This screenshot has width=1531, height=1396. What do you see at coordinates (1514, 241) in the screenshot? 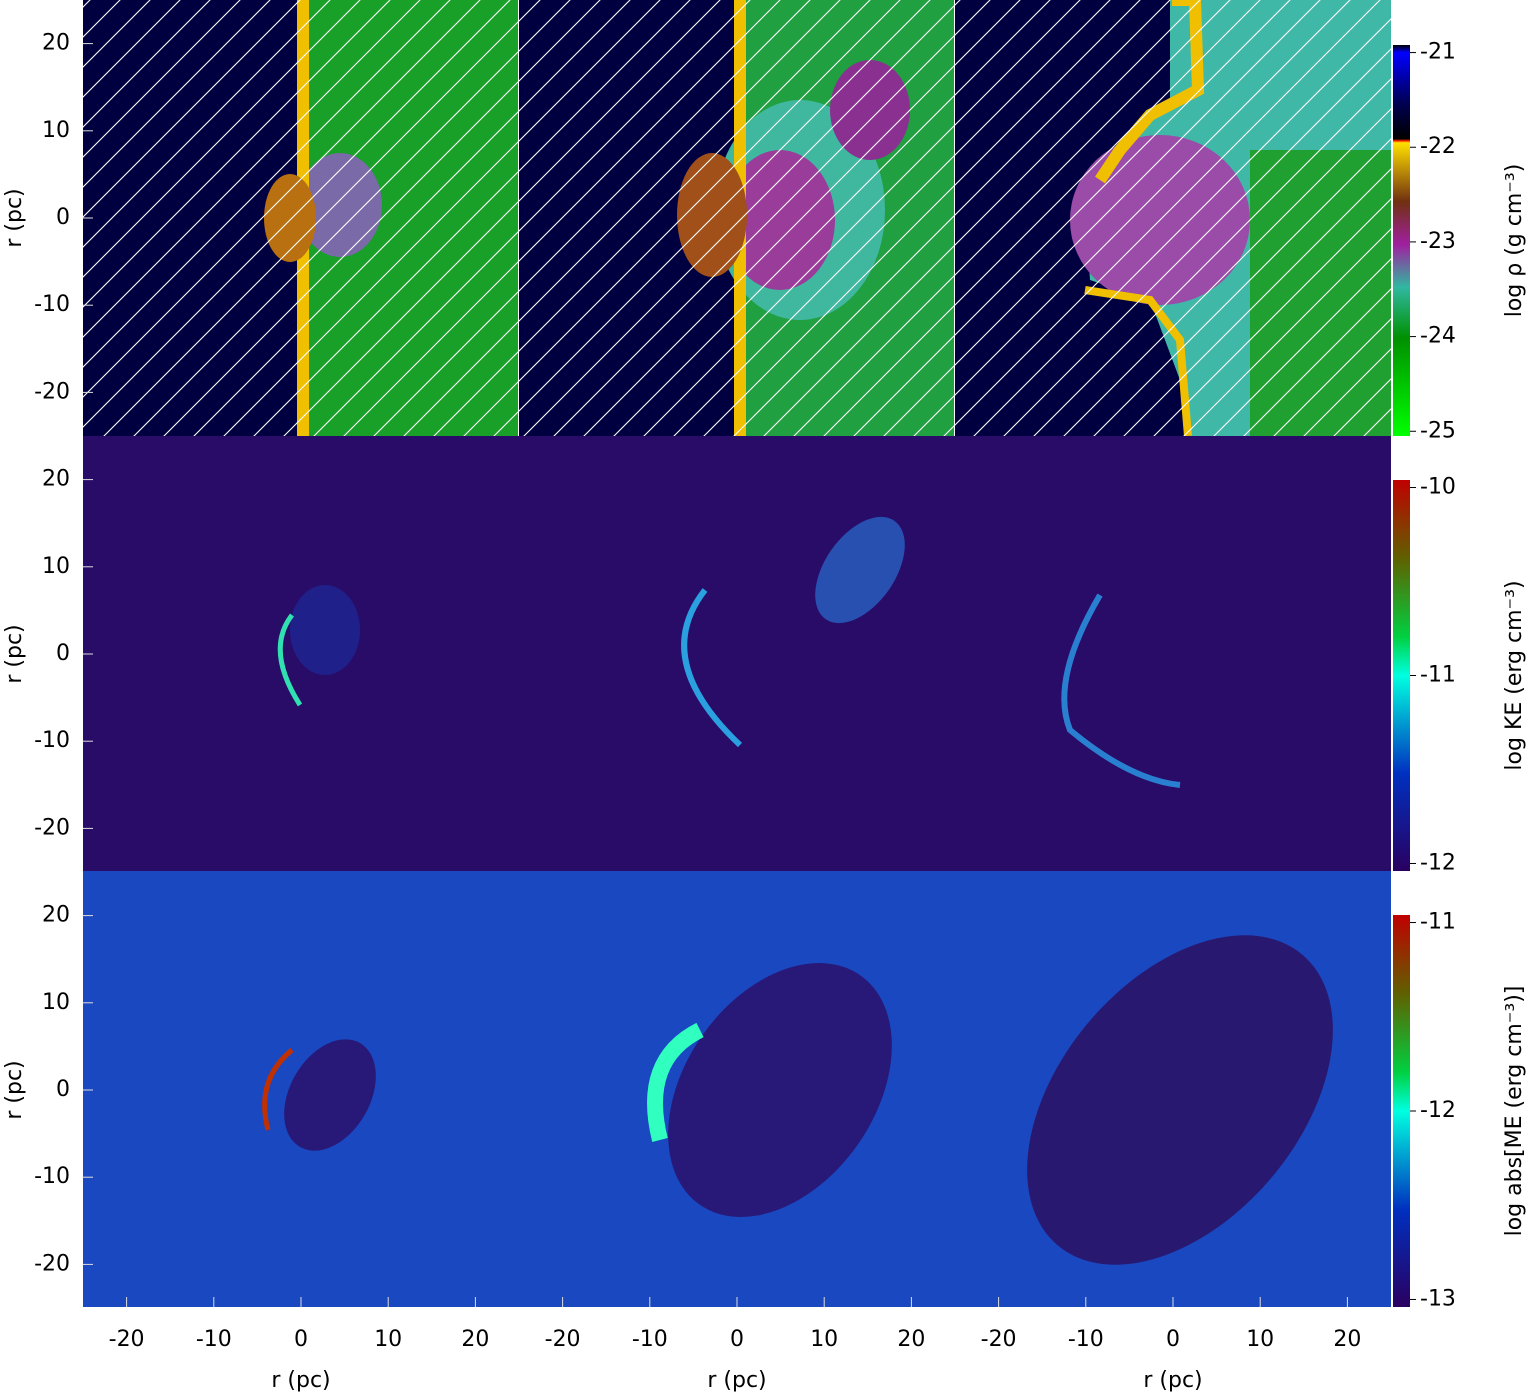
I see `colorbar-label: log ρ (g cm⁻³)` at bounding box center [1514, 241].